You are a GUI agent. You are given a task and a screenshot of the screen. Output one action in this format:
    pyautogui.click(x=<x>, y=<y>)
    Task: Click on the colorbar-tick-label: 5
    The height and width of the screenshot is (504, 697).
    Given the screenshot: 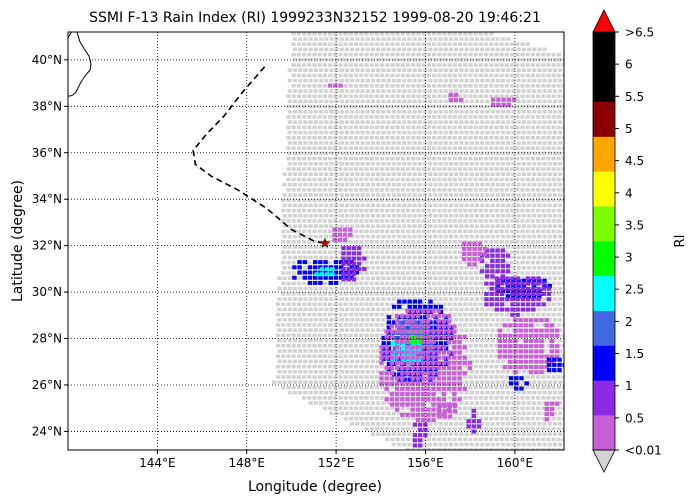 What is the action you would take?
    pyautogui.click(x=629, y=129)
    